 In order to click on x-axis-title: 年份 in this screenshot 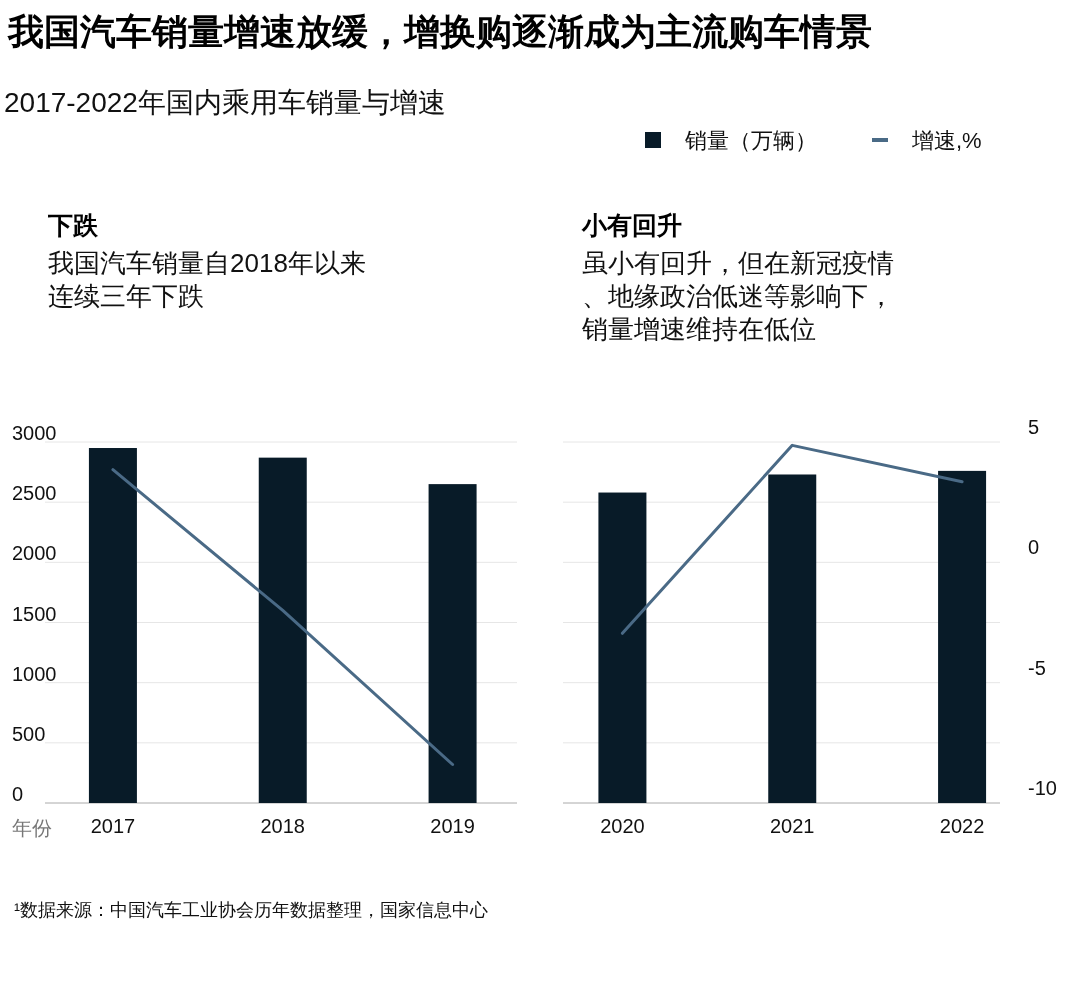, I will do `click(32, 828)`.